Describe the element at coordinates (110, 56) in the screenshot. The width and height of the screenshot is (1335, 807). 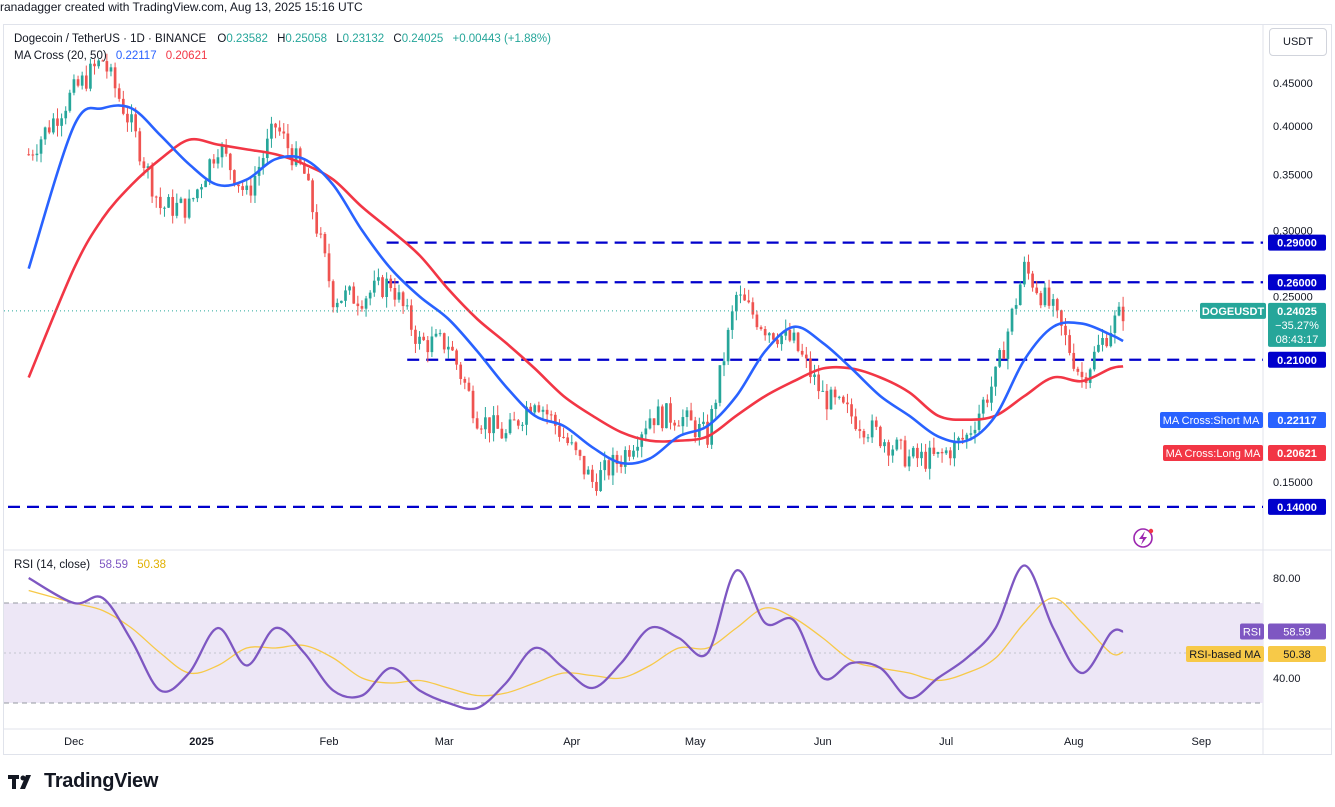
I see `ma-legend: MA Cross (20, 50) 0.22117 0.20621` at that location.